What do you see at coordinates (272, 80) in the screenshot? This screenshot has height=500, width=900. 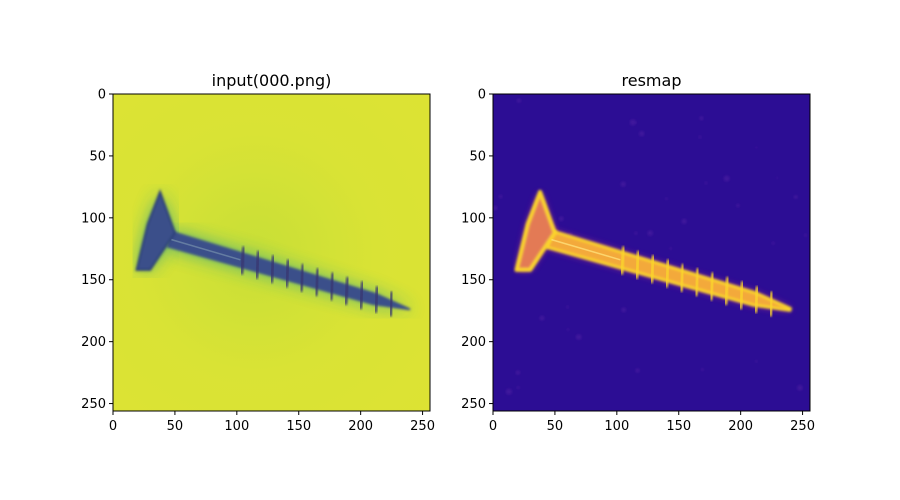 I see `panel-input-title: input(000.png)` at bounding box center [272, 80].